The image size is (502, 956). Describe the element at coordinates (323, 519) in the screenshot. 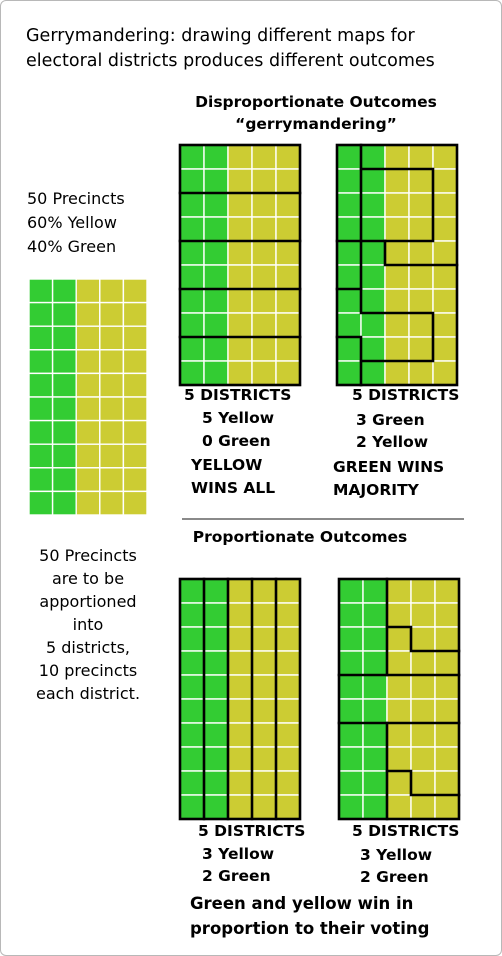

I see `section-divider` at that location.